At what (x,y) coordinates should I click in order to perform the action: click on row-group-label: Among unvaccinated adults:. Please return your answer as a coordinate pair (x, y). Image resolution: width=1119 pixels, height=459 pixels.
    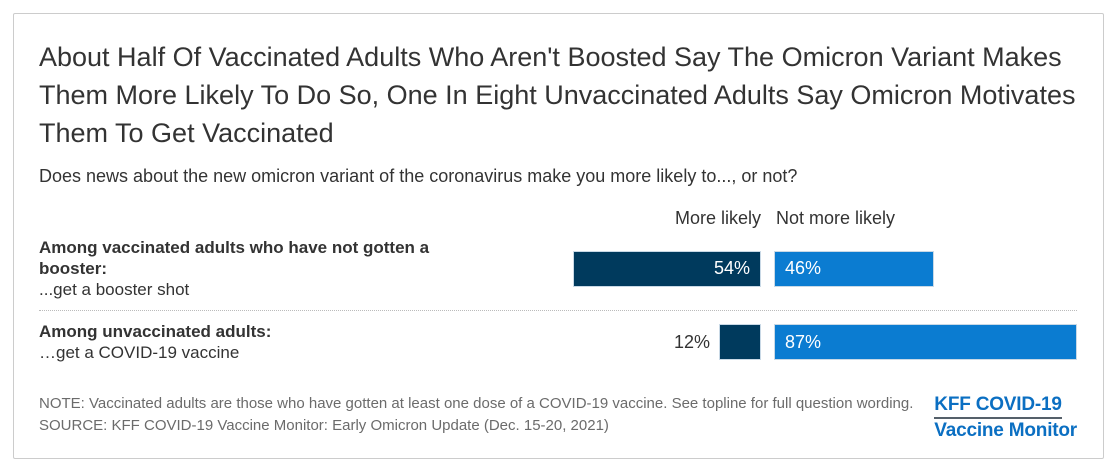
    Looking at the image, I should click on (155, 331).